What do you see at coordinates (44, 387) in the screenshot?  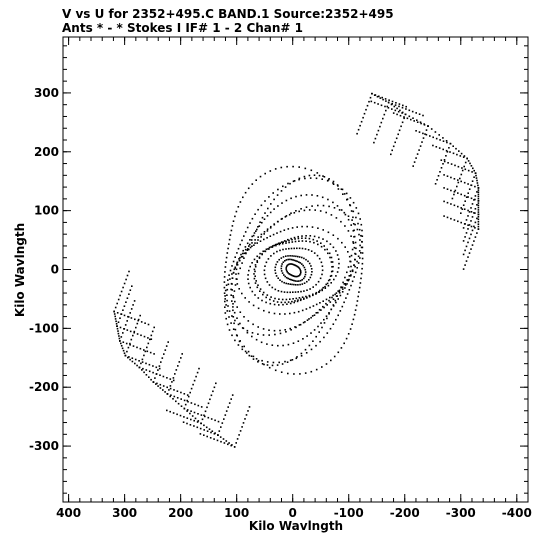 I see `y-tick-label: -200` at bounding box center [44, 387].